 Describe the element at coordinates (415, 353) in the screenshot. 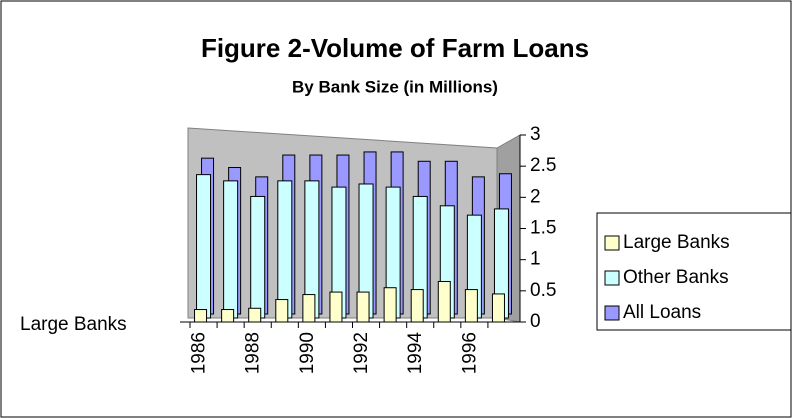

I see `x-tick-label: 1994` at that location.